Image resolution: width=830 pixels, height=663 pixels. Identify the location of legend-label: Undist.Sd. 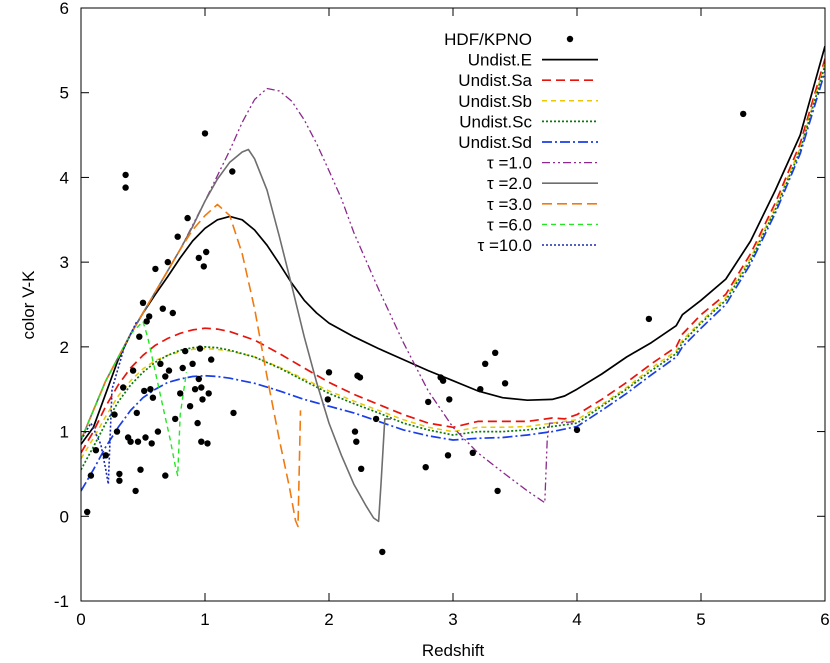
(495, 142).